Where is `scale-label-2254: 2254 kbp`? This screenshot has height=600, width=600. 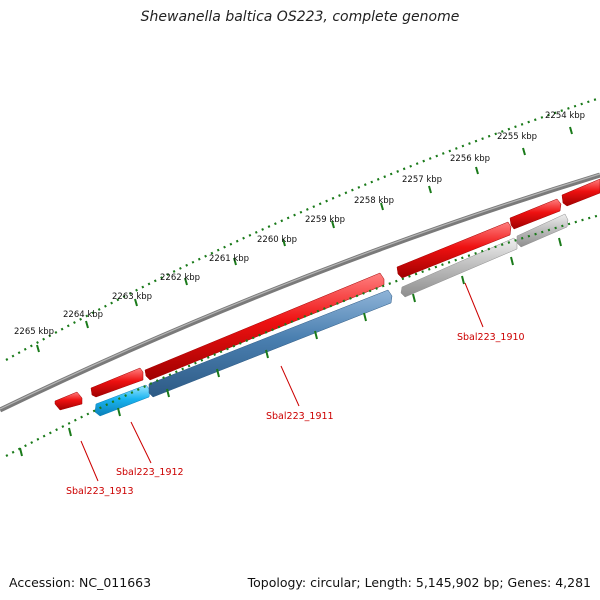
scale-label-2254: 2254 kbp is located at coordinates (565, 116).